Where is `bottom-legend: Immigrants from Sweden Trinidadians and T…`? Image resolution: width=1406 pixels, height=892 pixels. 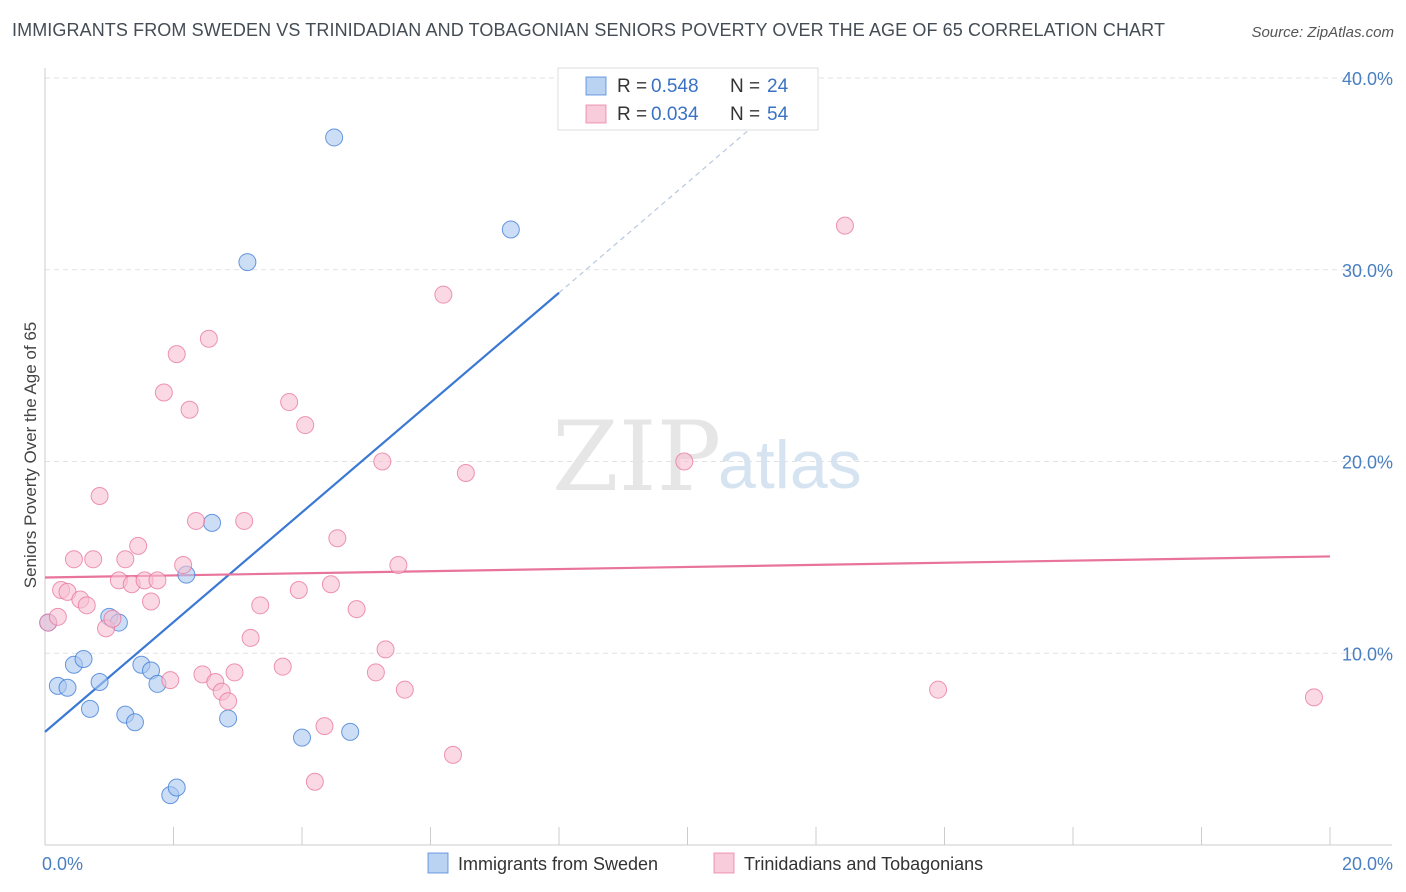 bottom-legend: Immigrants from Sweden Trinidadians and T… is located at coordinates (705, 863).